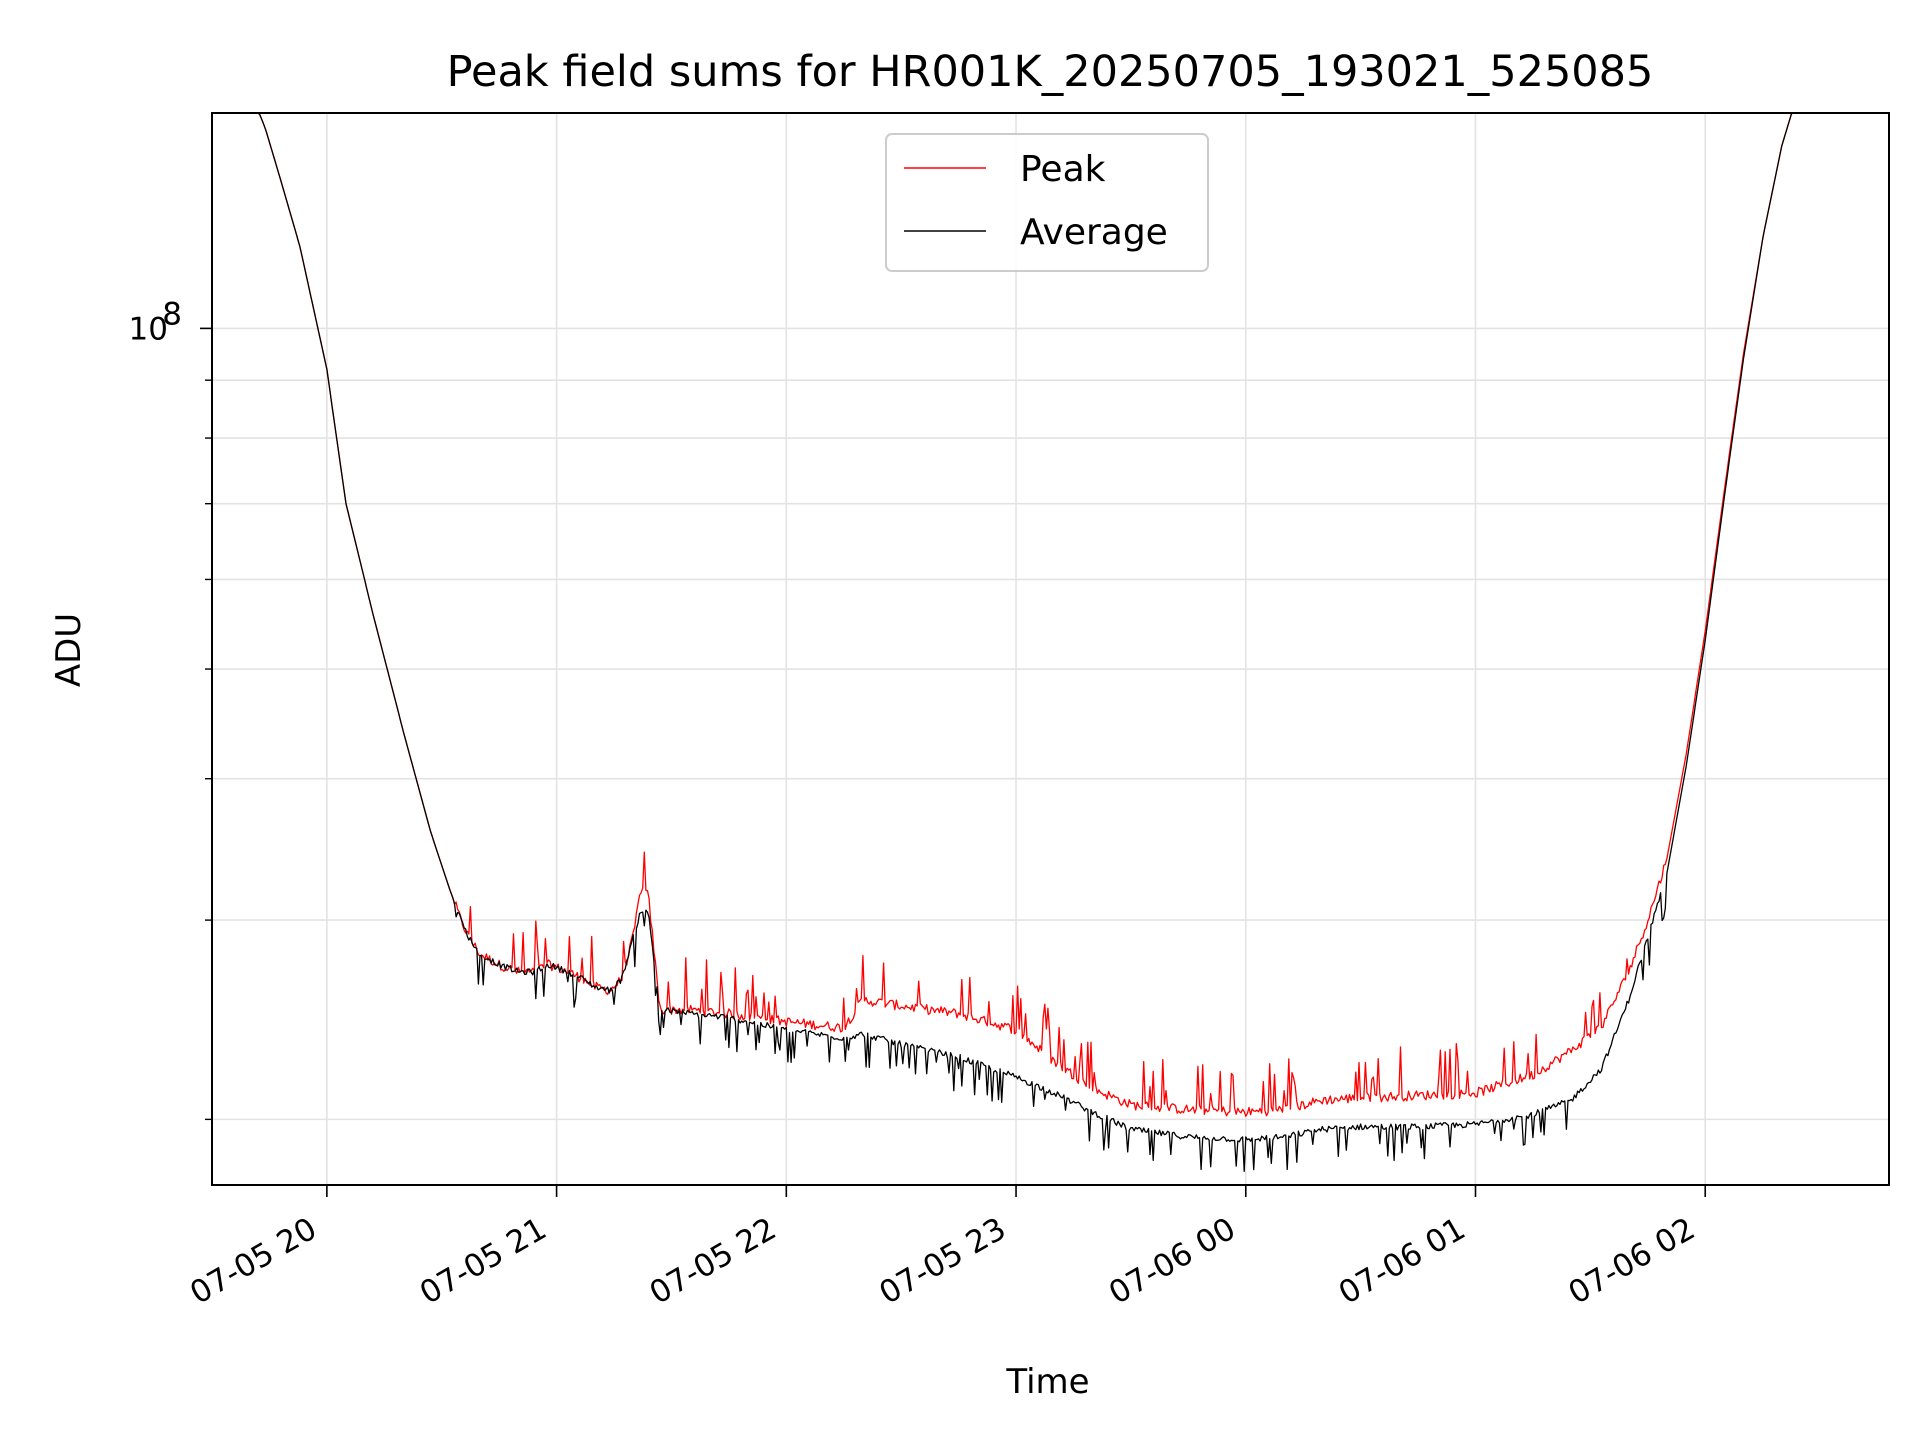  What do you see at coordinates (1047, 202) in the screenshot?
I see `legend: Peak Average` at bounding box center [1047, 202].